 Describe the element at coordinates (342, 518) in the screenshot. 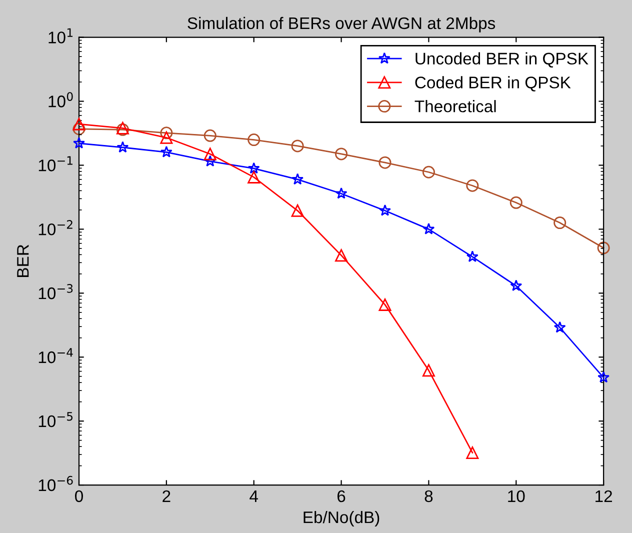

I see `x-axis-title: Eb/No(dB)` at that location.